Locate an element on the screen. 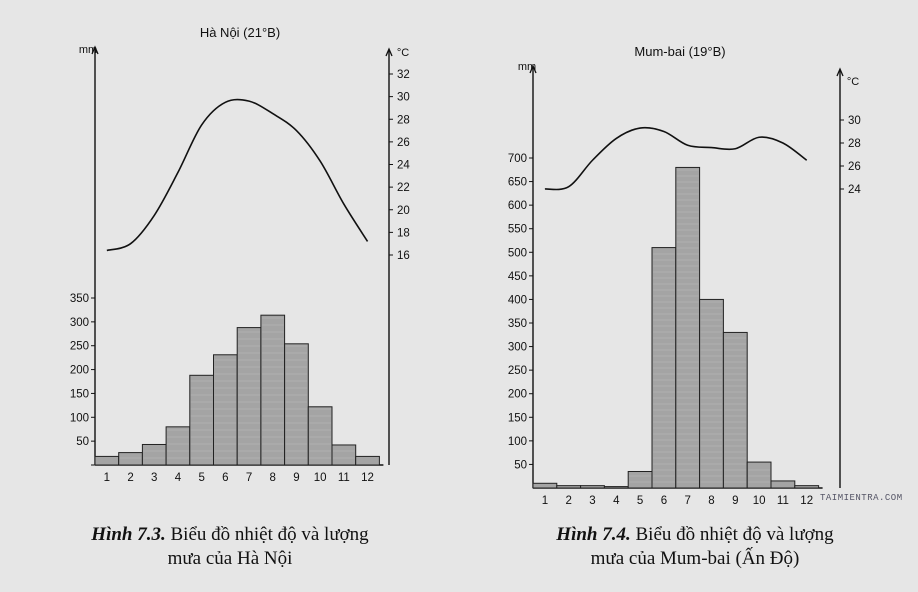  hanoi-temp-tick-label: 16 is located at coordinates (403, 256).